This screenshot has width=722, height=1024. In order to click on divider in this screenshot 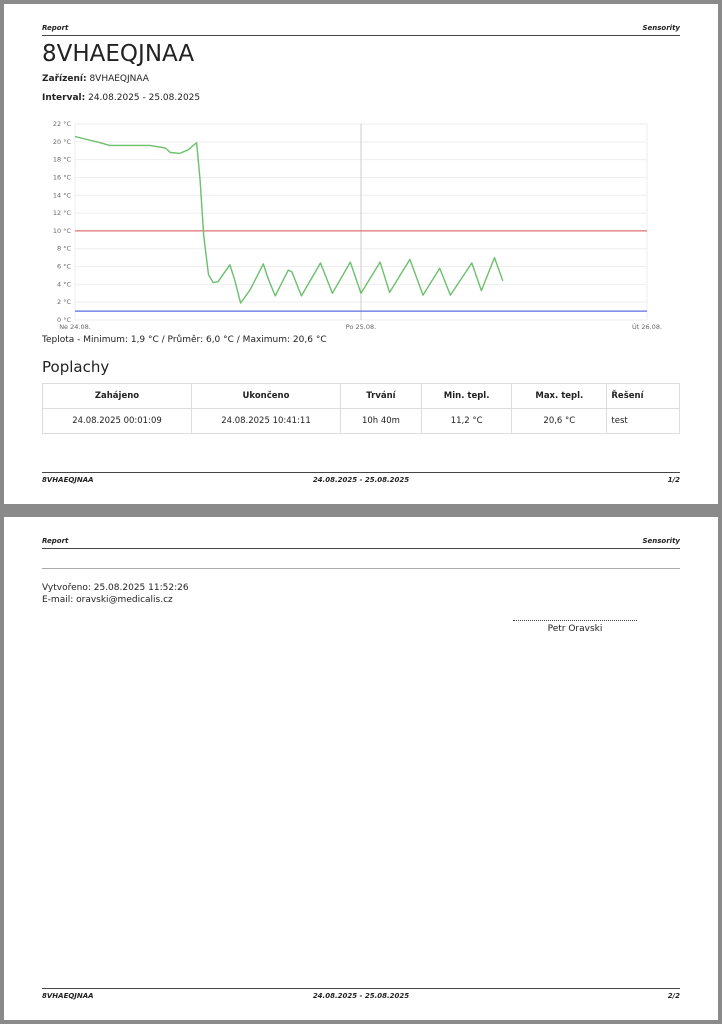, I will do `click(361, 568)`.